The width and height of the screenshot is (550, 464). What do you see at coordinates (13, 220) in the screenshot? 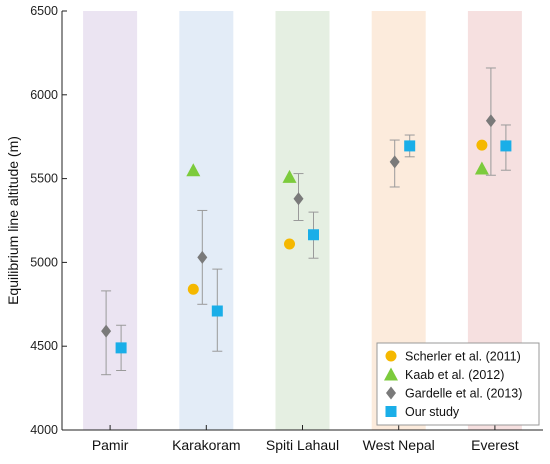
I see `y-axis-title: Equilibrium line altitude (m)` at bounding box center [13, 220].